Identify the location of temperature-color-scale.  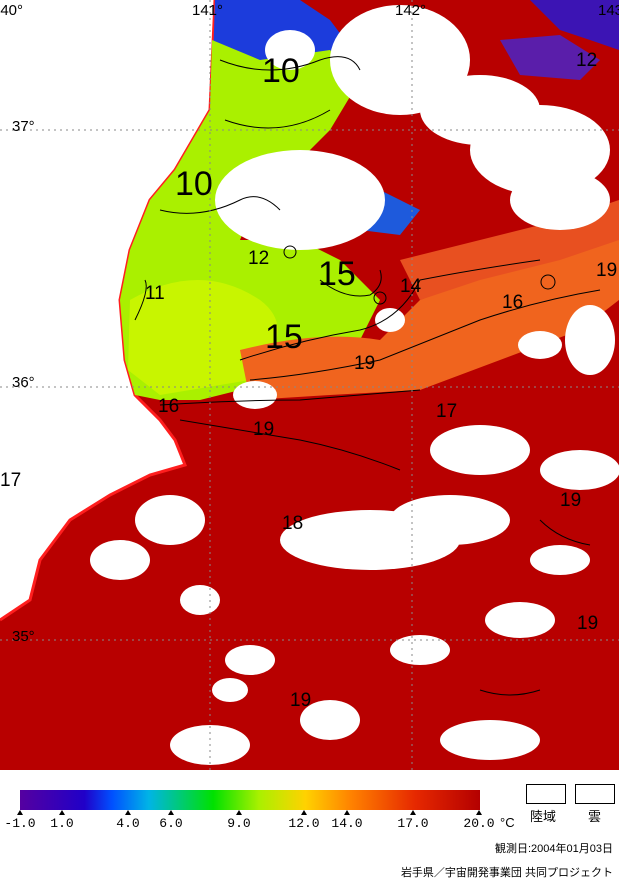
(250, 800).